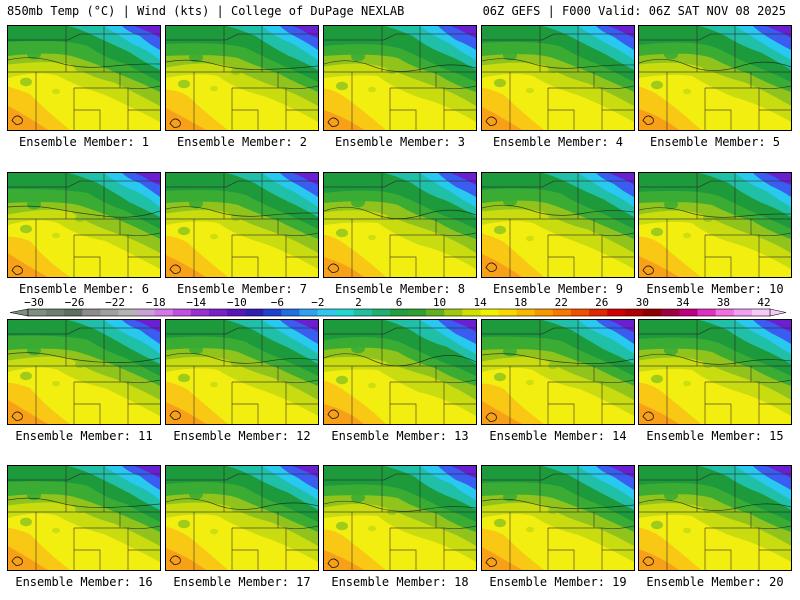 The width and height of the screenshot is (800, 600). I want to click on member-caption: Ensemble Member: 4, so click(558, 142).